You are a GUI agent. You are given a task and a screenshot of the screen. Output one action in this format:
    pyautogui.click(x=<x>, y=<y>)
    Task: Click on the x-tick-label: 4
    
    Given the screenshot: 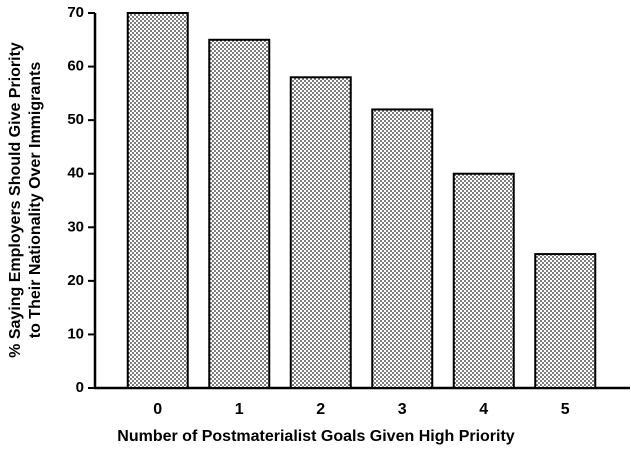 What is the action you would take?
    pyautogui.click(x=483, y=409)
    